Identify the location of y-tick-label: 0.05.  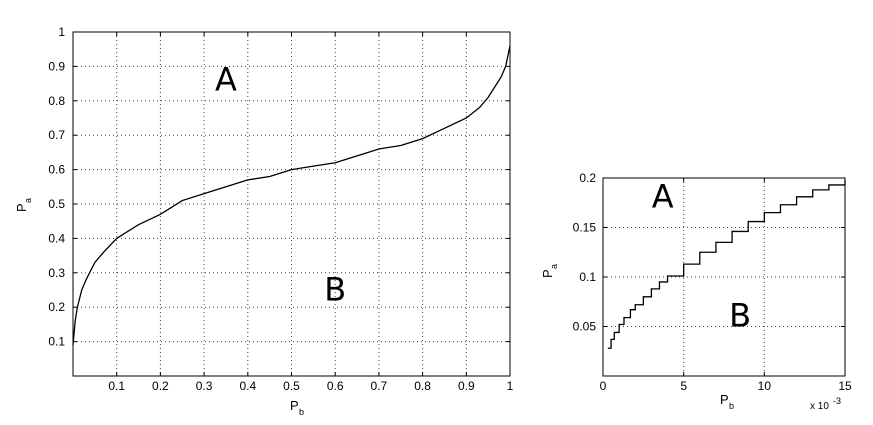
(585, 327).